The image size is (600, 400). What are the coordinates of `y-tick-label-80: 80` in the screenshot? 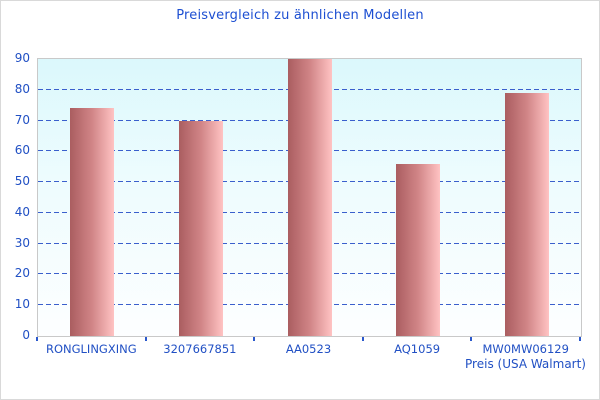 It's located at (22, 88).